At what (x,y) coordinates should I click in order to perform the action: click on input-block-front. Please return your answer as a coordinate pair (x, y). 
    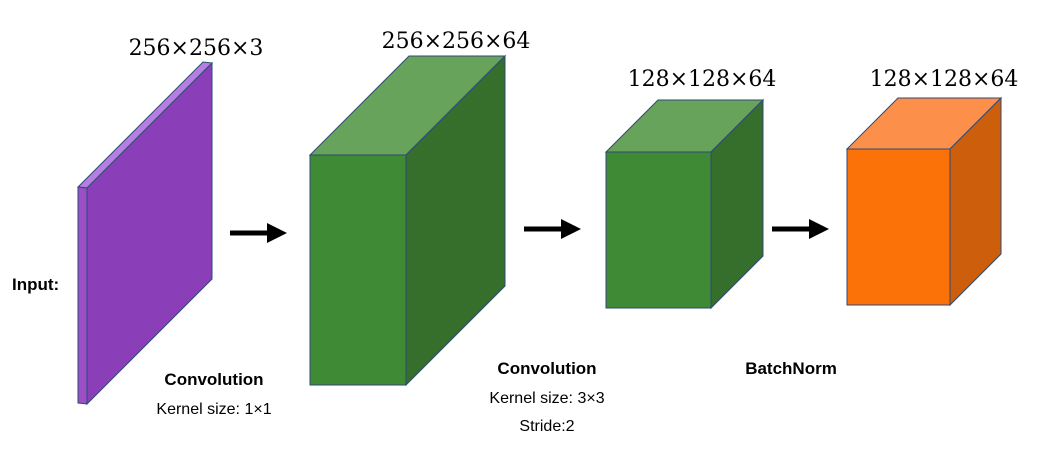
    Looking at the image, I should click on (82, 295).